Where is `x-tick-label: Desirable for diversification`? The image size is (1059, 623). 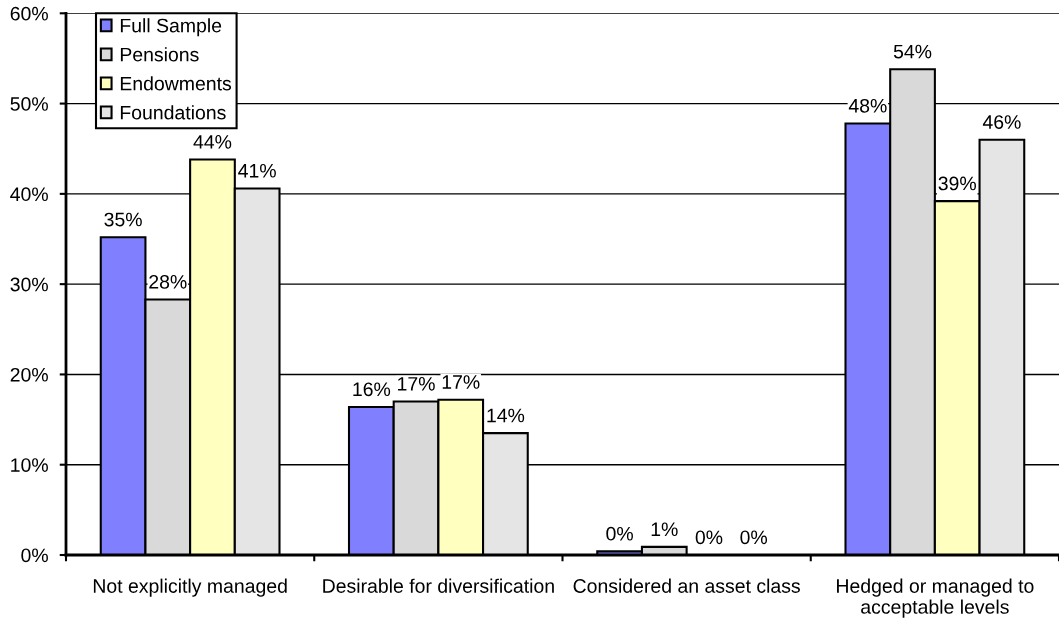 x-tick-label: Desirable for diversification is located at coordinates (438, 585).